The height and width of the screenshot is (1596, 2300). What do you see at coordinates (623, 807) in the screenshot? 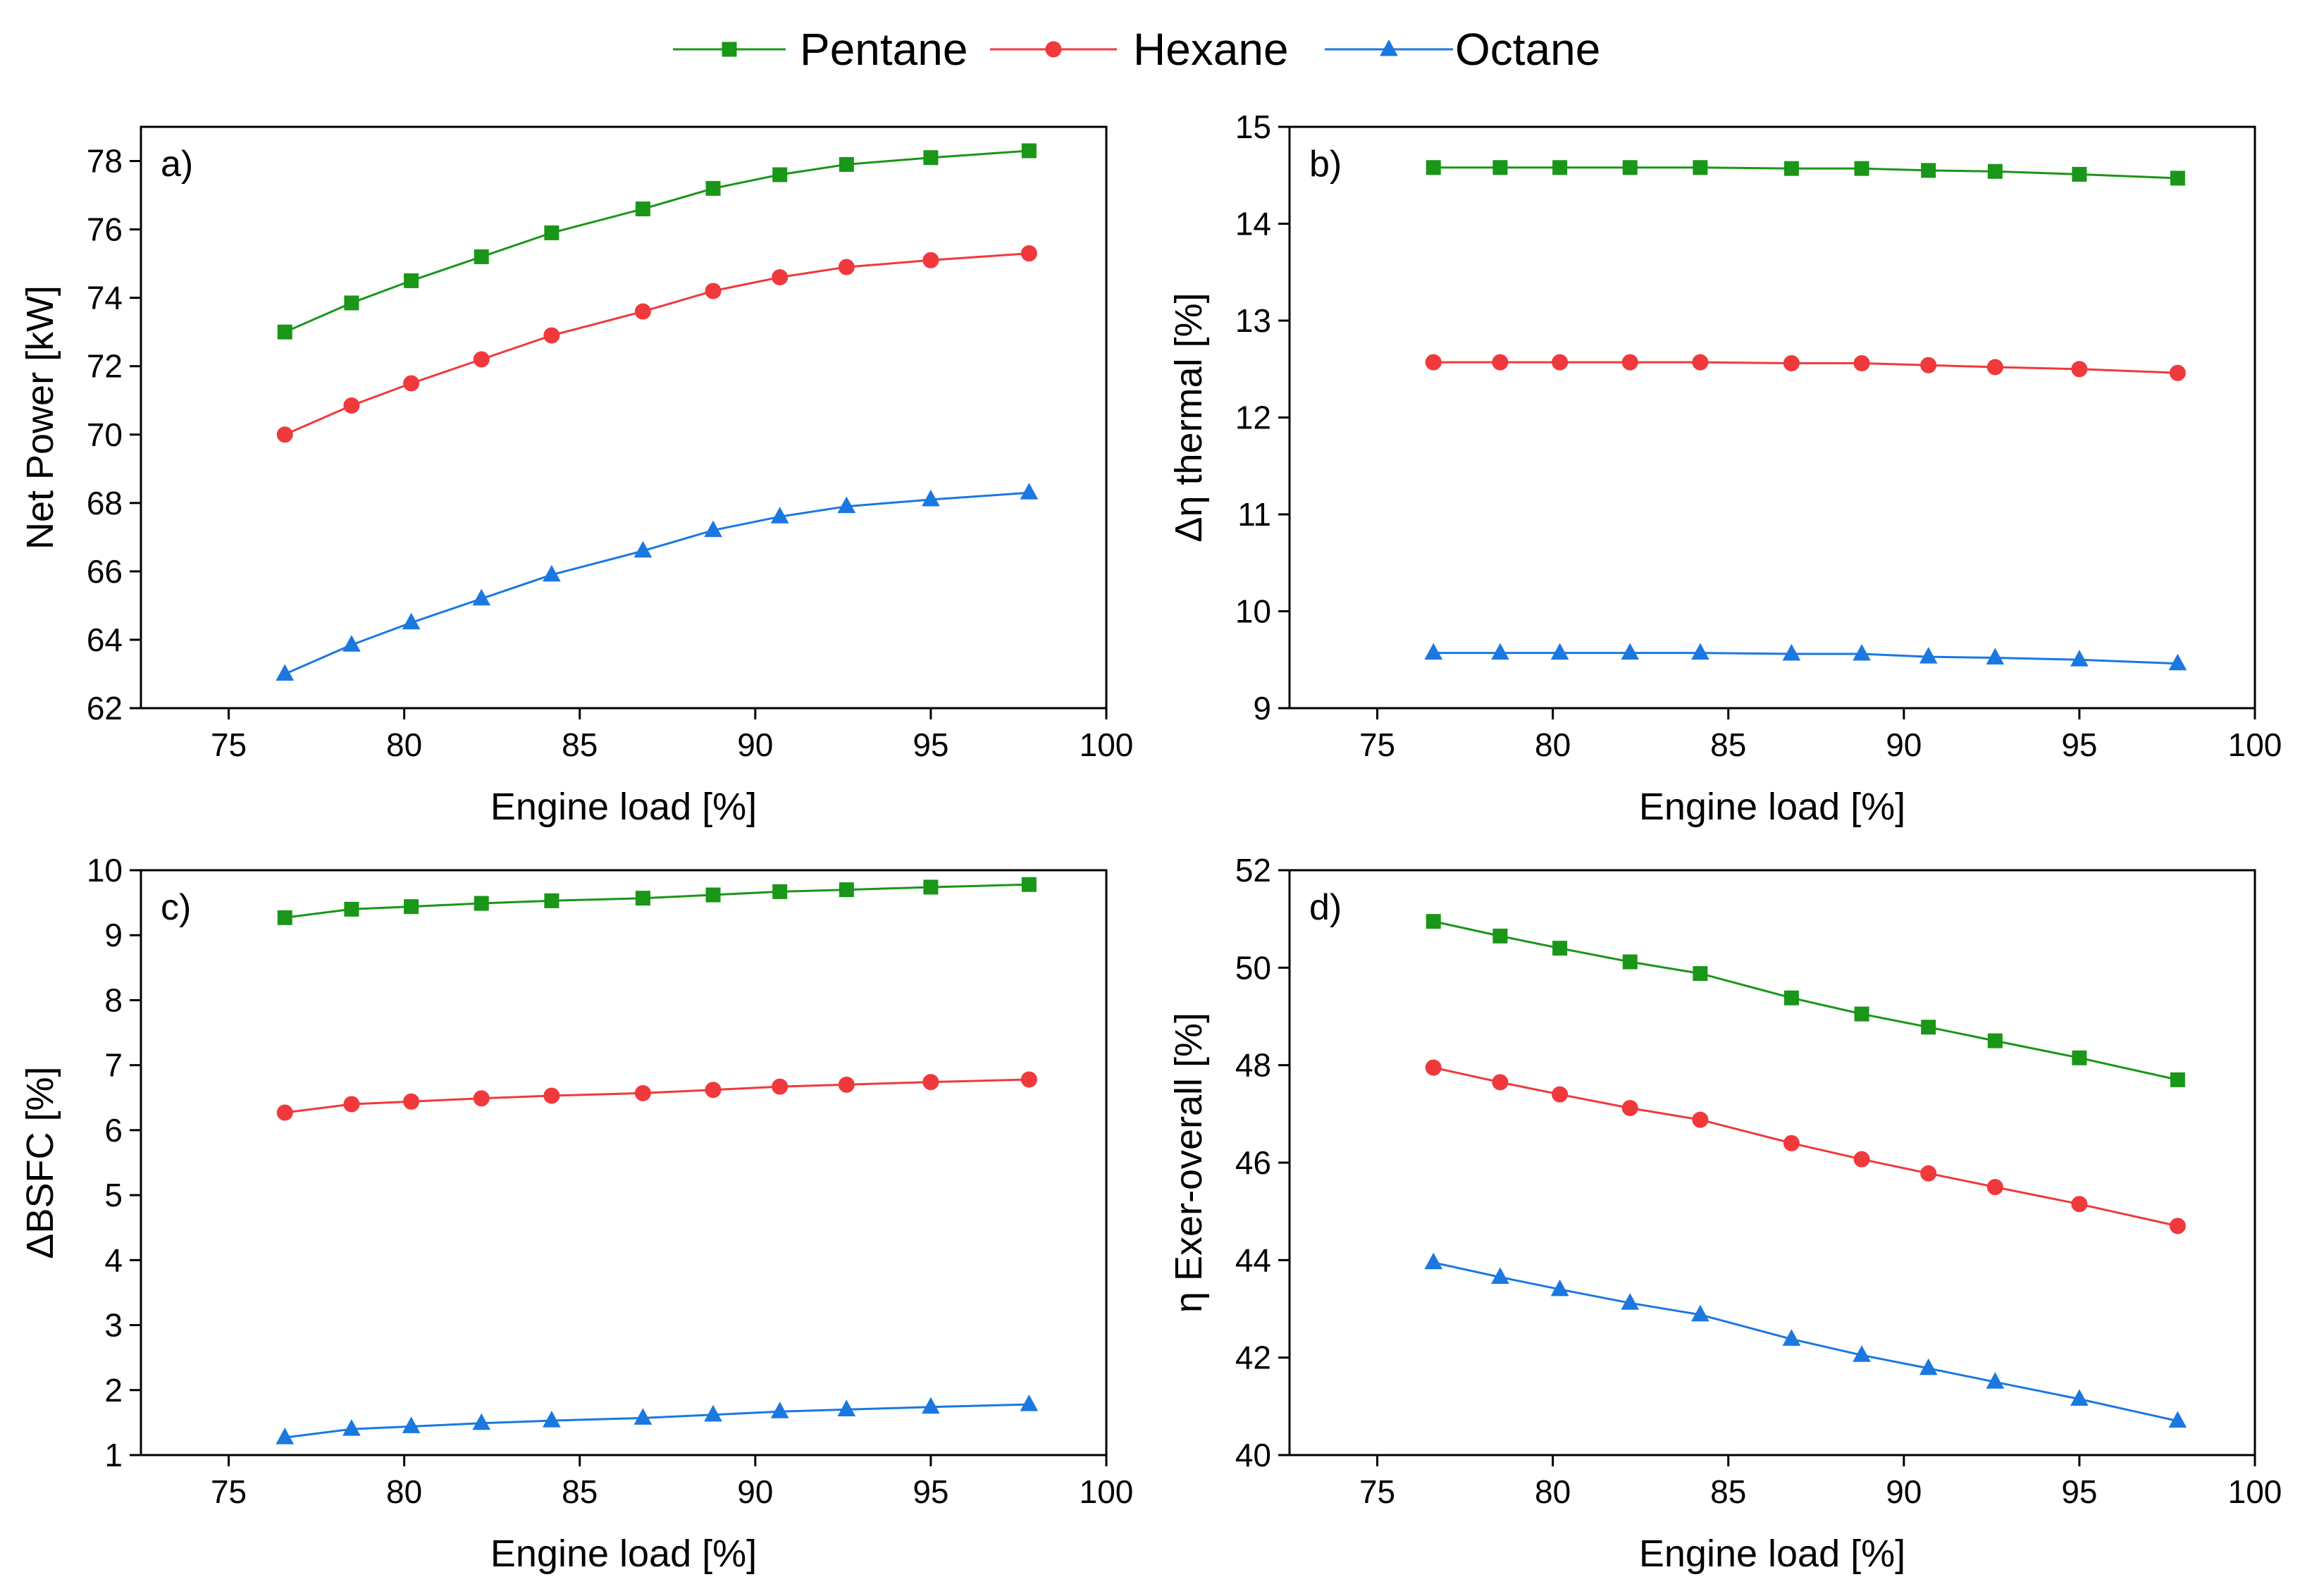
I see `panel-a-x-axis-label: Engine load [%]` at bounding box center [623, 807].